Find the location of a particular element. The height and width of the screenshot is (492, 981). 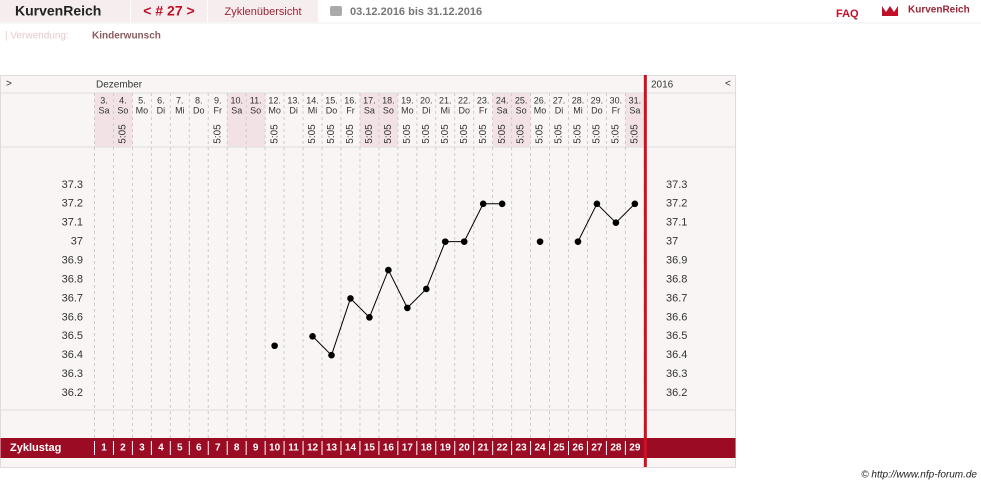

x-tick-label: 28 is located at coordinates (616, 448).